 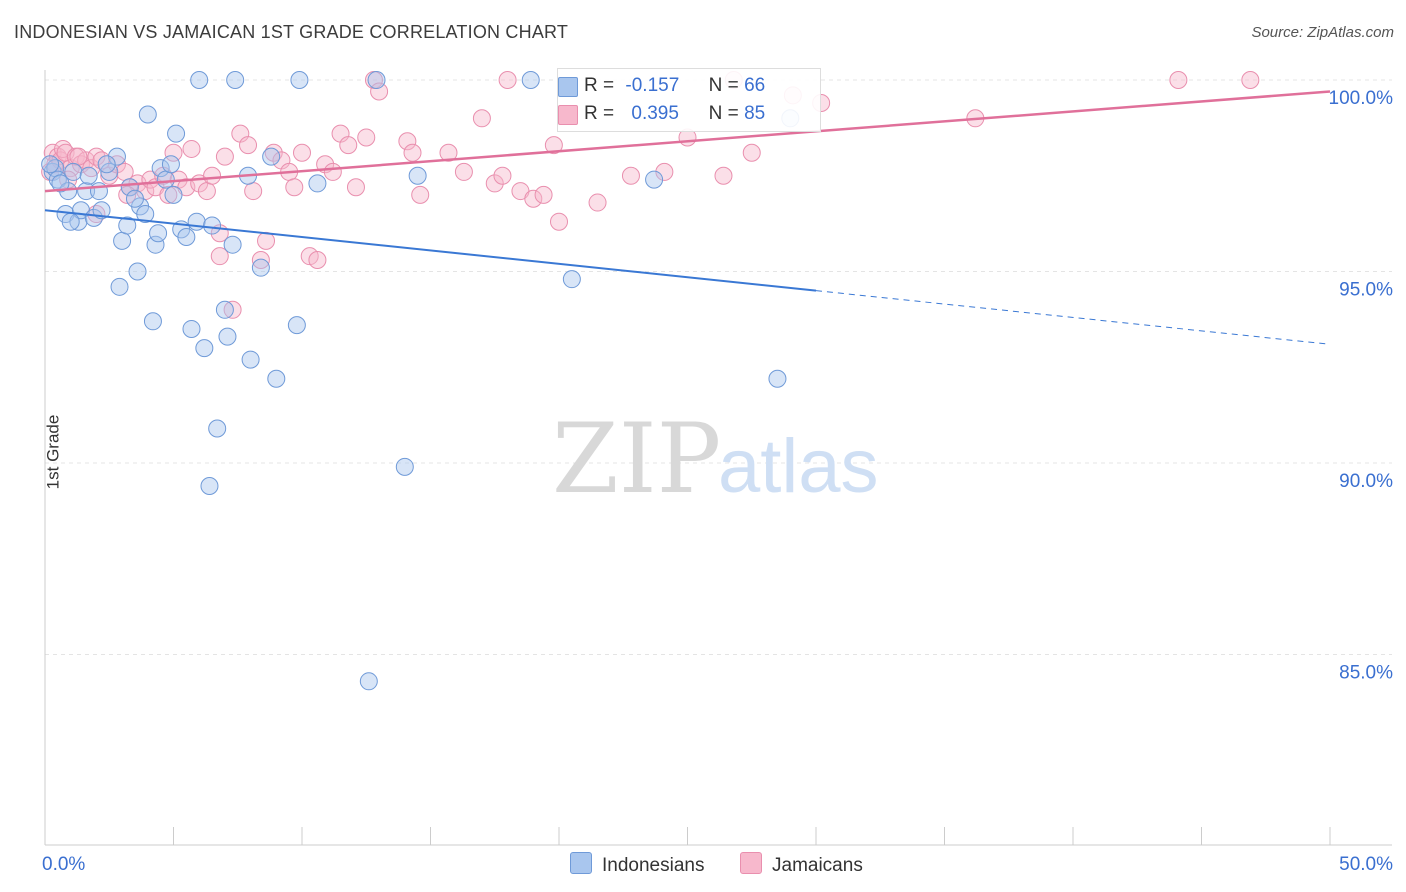 I want to click on y-tick-label: 85.0%, so click(x=1366, y=673).